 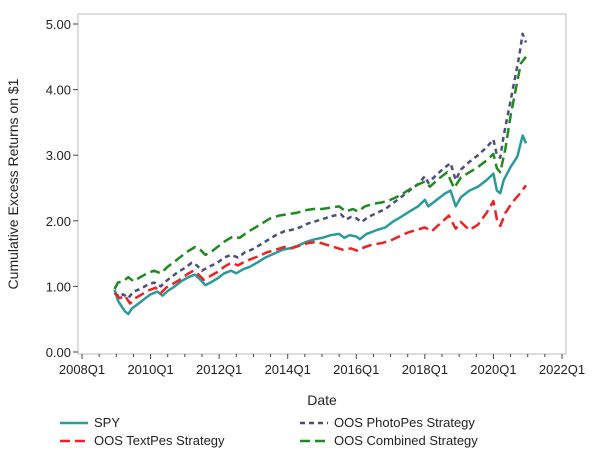 I want to click on y-tick-label: 0.00, so click(x=58, y=352).